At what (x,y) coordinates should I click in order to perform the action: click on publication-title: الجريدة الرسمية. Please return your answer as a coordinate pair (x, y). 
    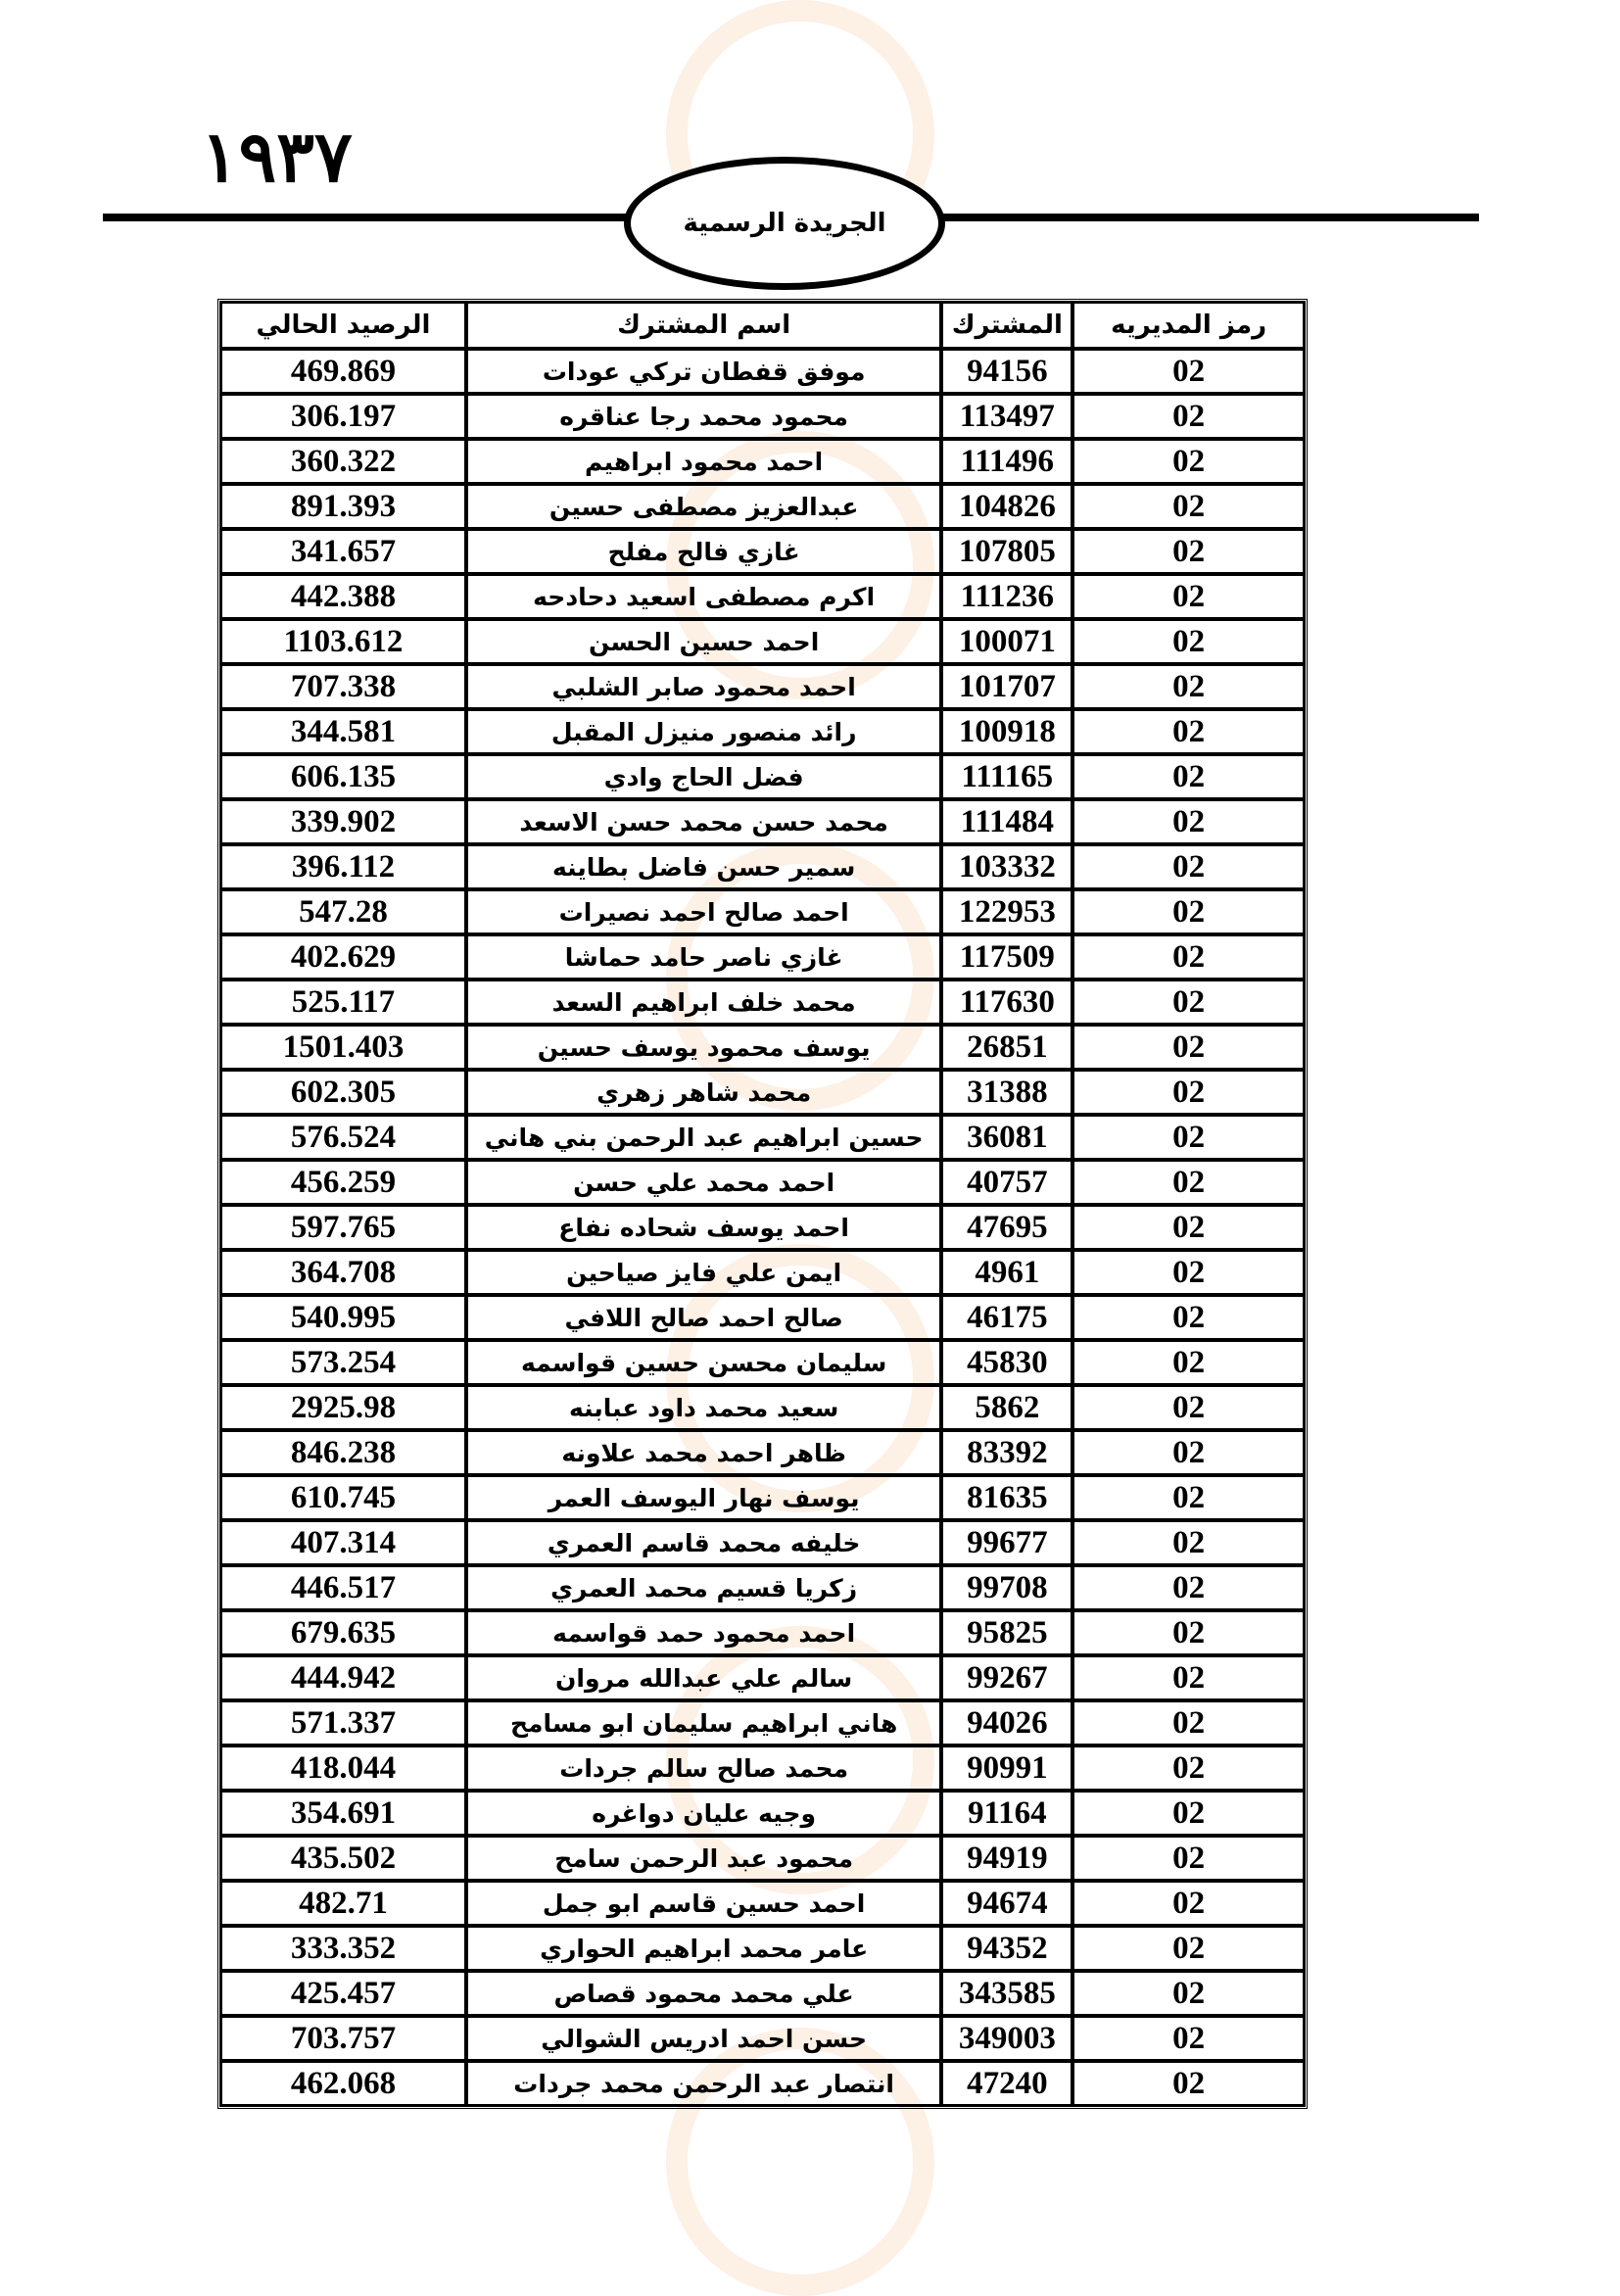
    Looking at the image, I should click on (784, 224).